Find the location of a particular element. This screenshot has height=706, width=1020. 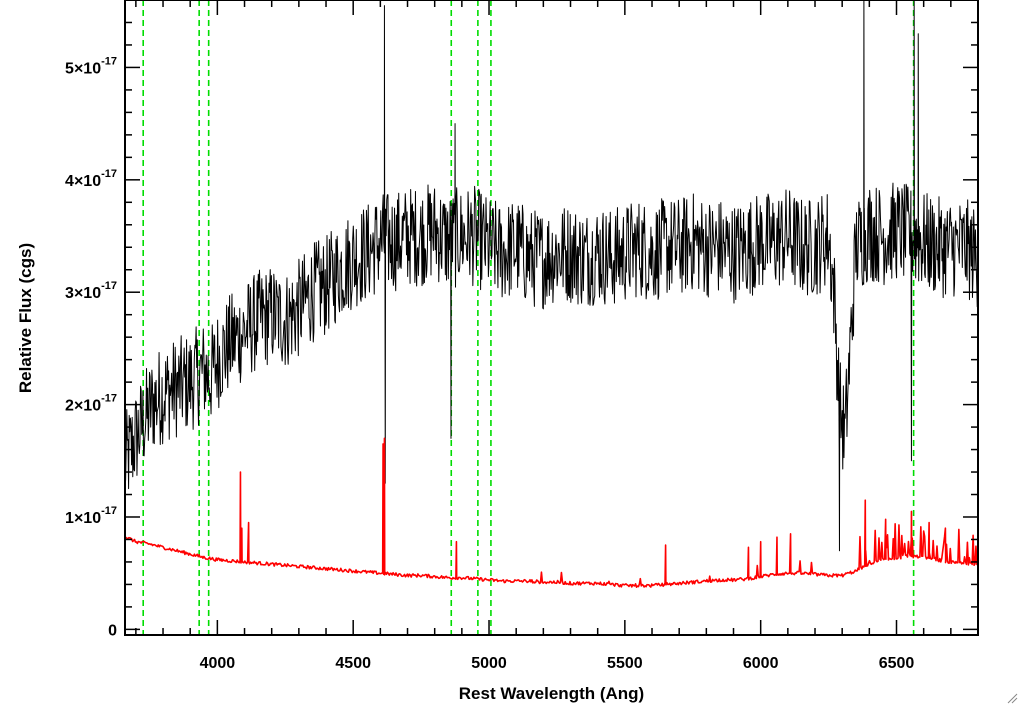

y-tick-label: 3×10⁻¹⁷ is located at coordinates (91, 291).